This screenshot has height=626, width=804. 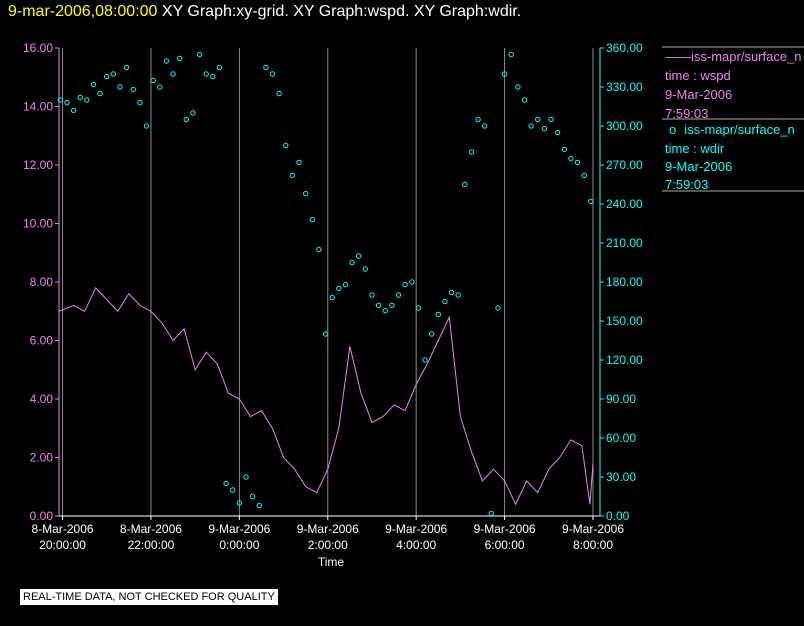 I want to click on legend-2-line1: o iss-mapr/surface_n, so click(x=732, y=129).